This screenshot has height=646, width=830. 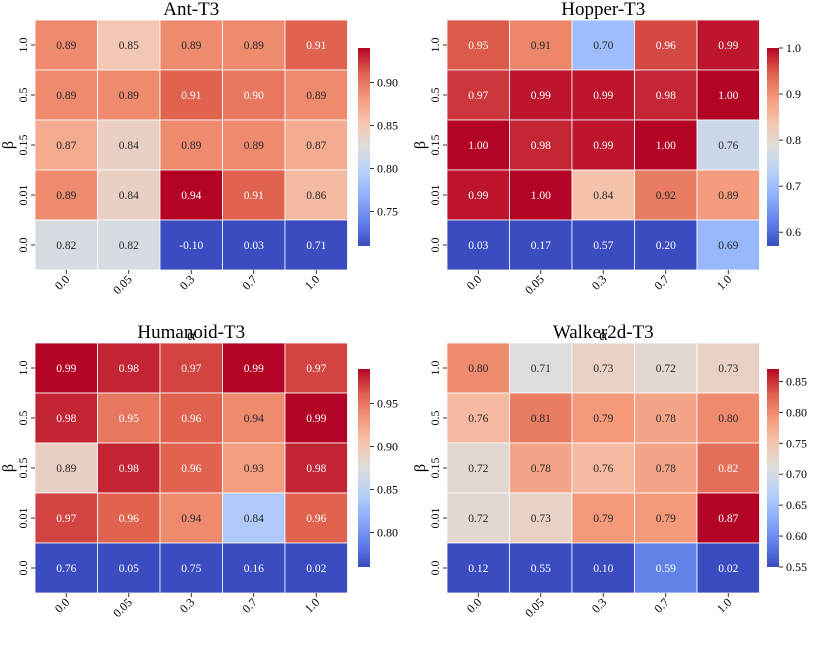 What do you see at coordinates (796, 567) in the screenshot?
I see `colorbar-tick-label: 0.55` at bounding box center [796, 567].